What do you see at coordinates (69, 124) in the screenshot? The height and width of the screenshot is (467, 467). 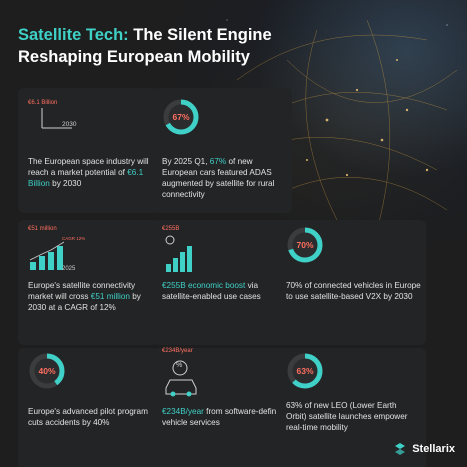 I see `year-label: 2030` at bounding box center [69, 124].